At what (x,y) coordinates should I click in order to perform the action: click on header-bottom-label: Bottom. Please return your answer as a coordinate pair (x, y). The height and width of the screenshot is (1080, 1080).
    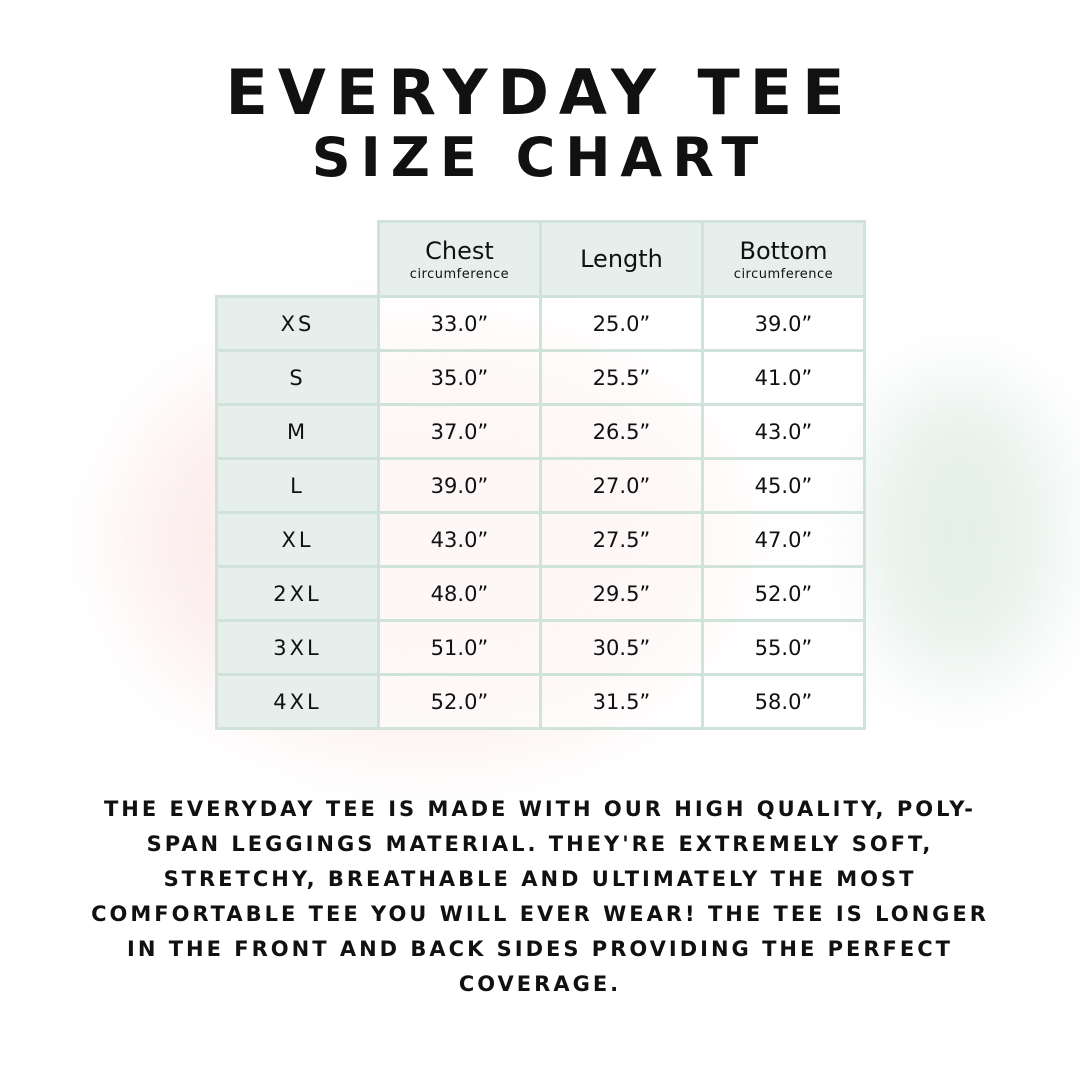
    Looking at the image, I should click on (783, 250).